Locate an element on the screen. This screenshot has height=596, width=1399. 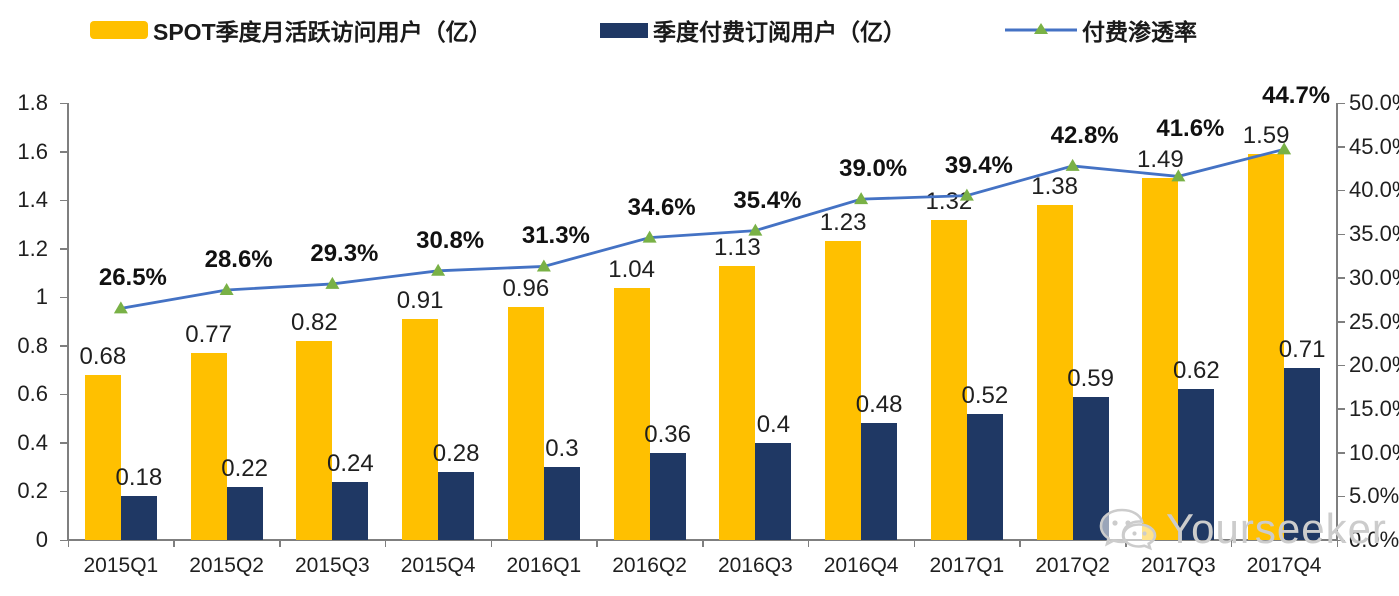
x-axis-category-label: 2015Q1 is located at coordinates (121, 565).